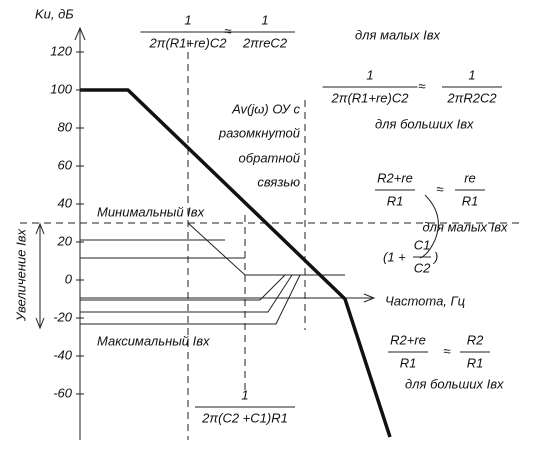  What do you see at coordinates (63, 392) in the screenshot?
I see `y-tick-label: -60` at bounding box center [63, 392].